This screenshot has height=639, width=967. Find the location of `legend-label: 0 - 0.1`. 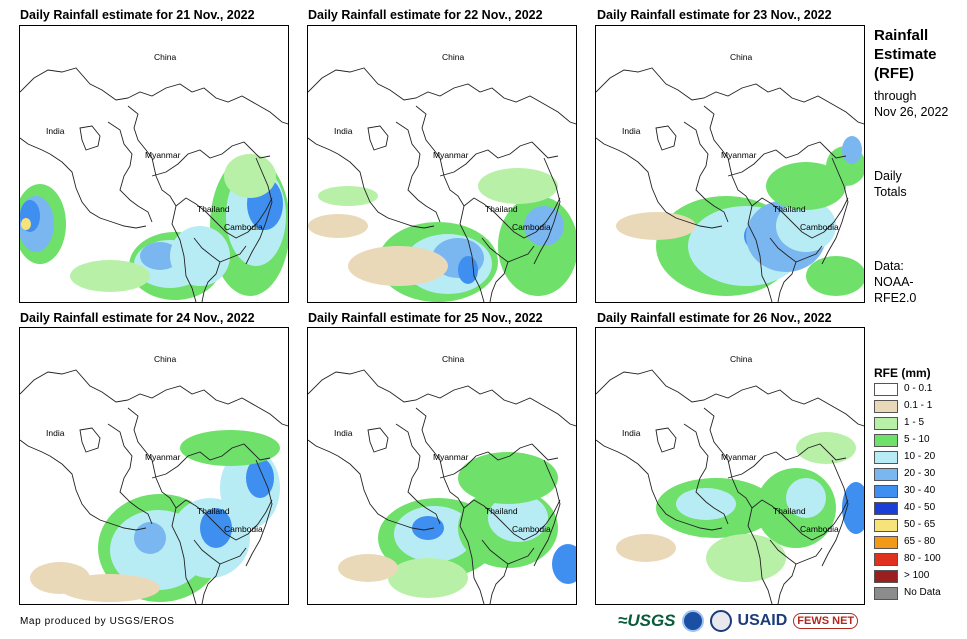

legend-label: 0 - 0.1 is located at coordinates (918, 388).